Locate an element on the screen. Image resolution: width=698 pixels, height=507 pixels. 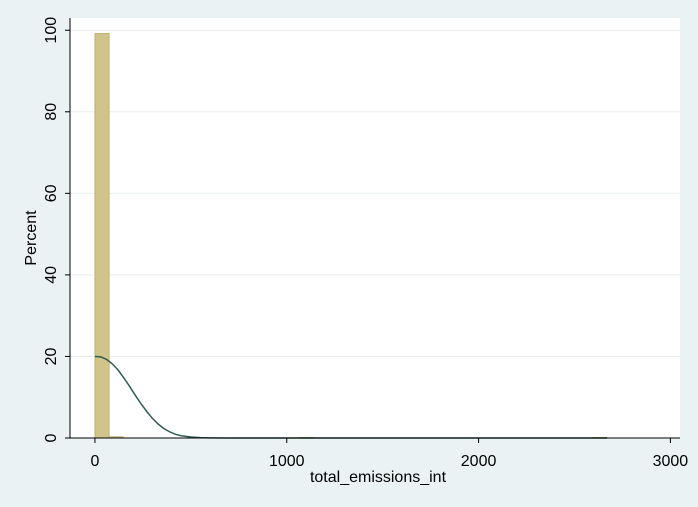
x-tick-label: 0 is located at coordinates (94, 461).